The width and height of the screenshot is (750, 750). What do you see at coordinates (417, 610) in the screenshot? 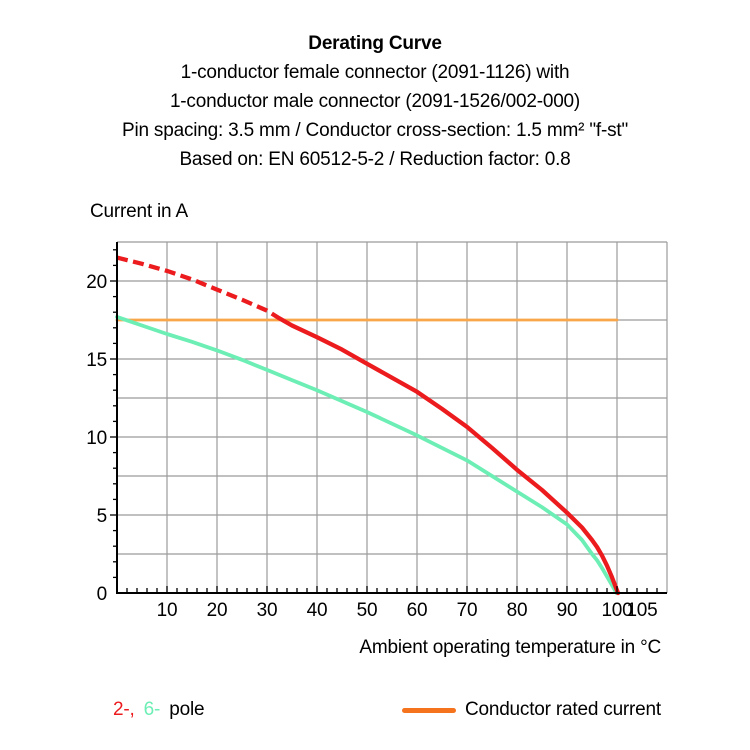
I see `svg-text: 60` at bounding box center [417, 610].